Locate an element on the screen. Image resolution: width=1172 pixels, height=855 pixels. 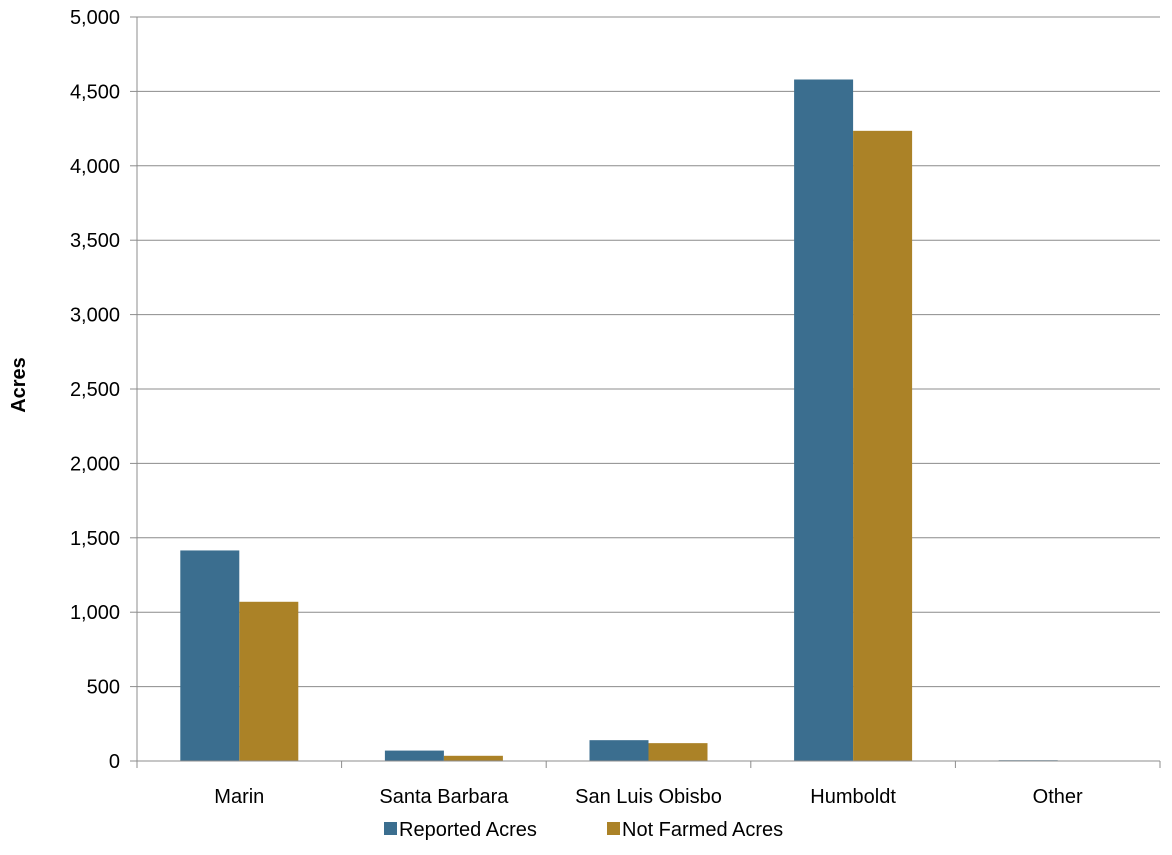
y-tick-label: 500 is located at coordinates (103, 688).